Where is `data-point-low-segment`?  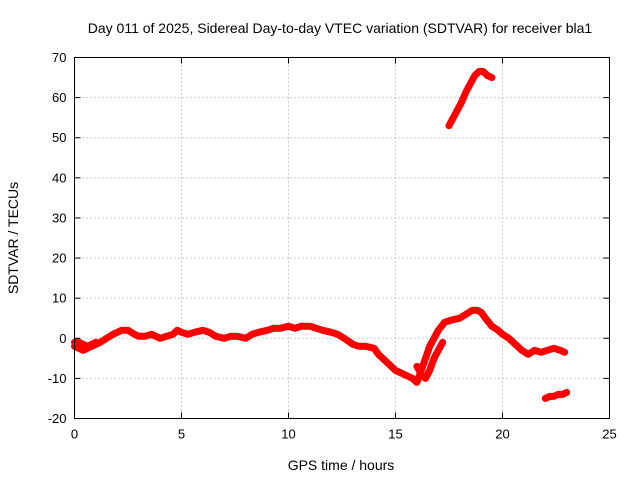 data-point-low-segment is located at coordinates (566, 392).